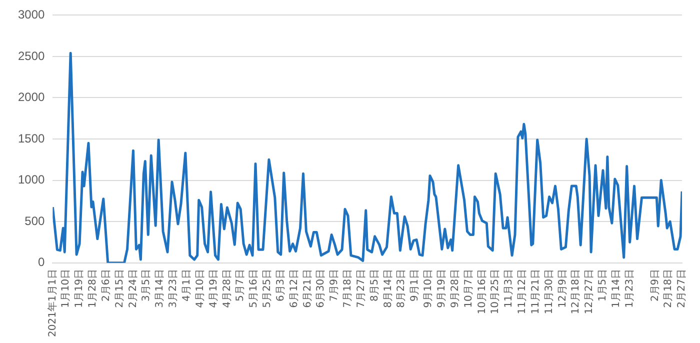 The width and height of the screenshot is (700, 343). What do you see at coordinates (146, 285) in the screenshot?
I see `x-tick-label: 3月5日` at bounding box center [146, 285].